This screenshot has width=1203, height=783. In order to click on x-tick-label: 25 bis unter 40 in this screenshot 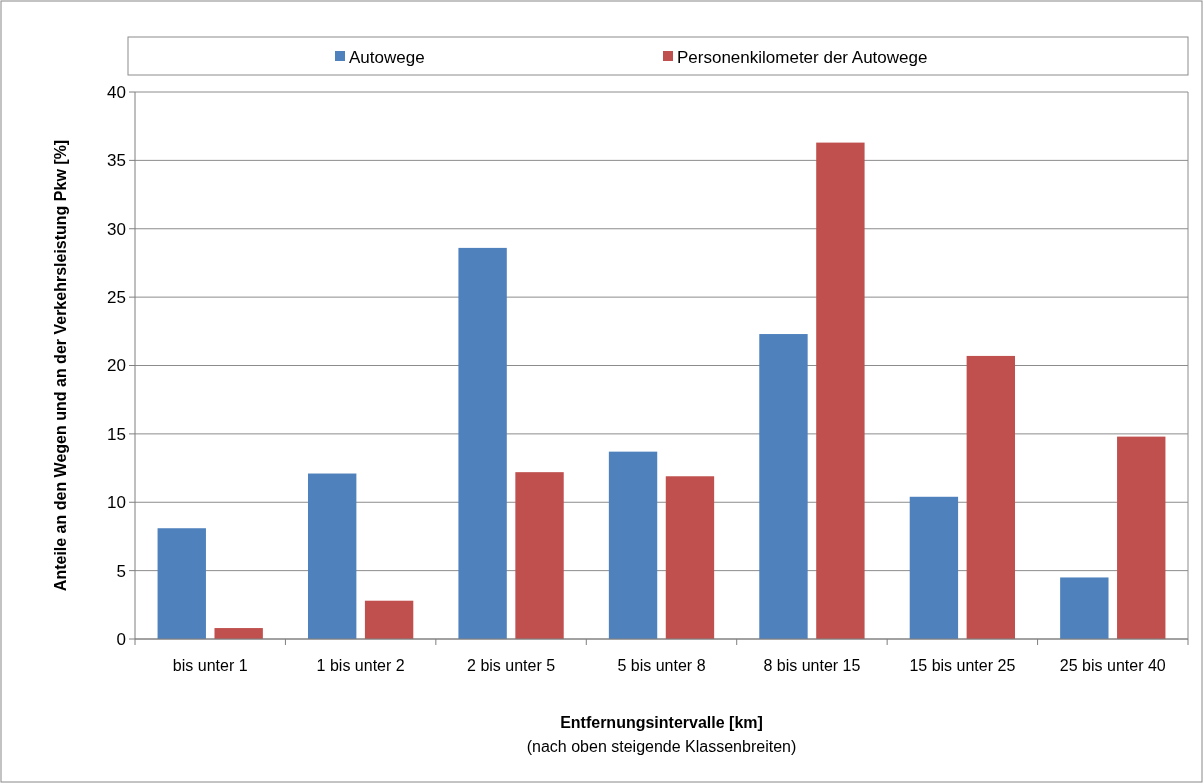, I will do `click(1112, 665)`.